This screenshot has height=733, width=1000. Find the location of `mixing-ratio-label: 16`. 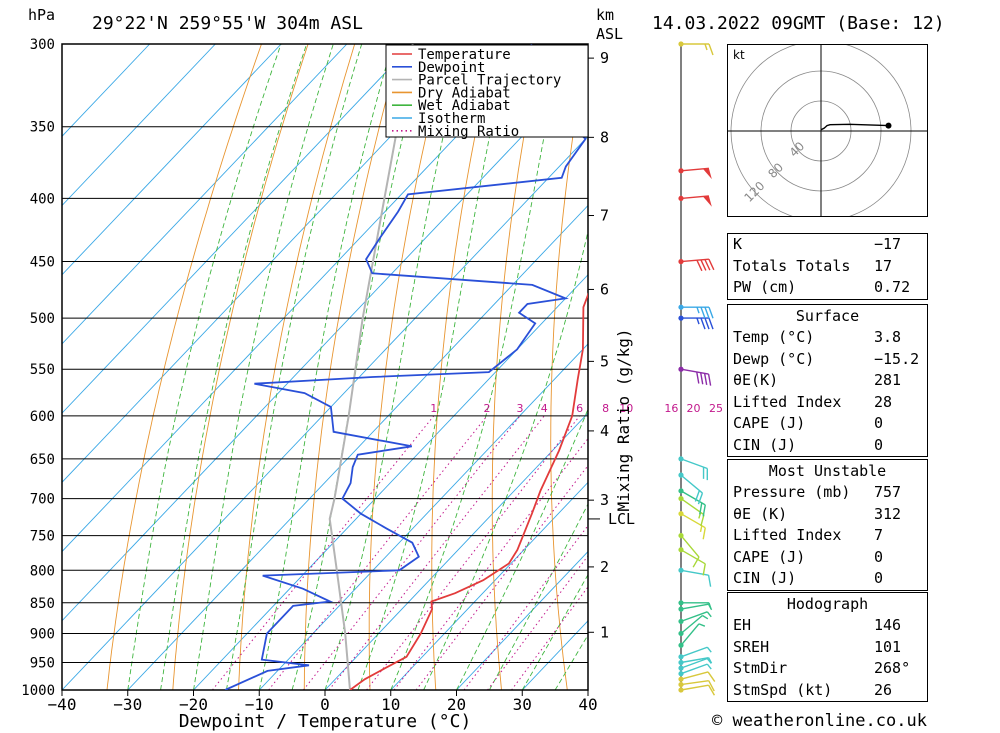

mixing-ratio-label: 16 is located at coordinates (671, 408).